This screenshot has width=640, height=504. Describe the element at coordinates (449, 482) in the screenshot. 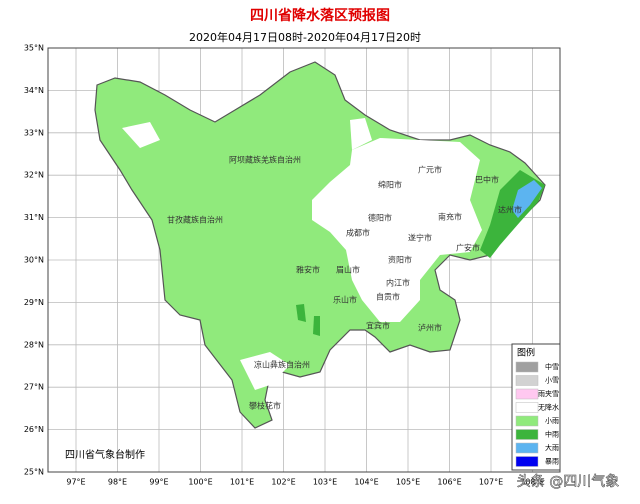

I see `lon-label: 106°E` at that location.